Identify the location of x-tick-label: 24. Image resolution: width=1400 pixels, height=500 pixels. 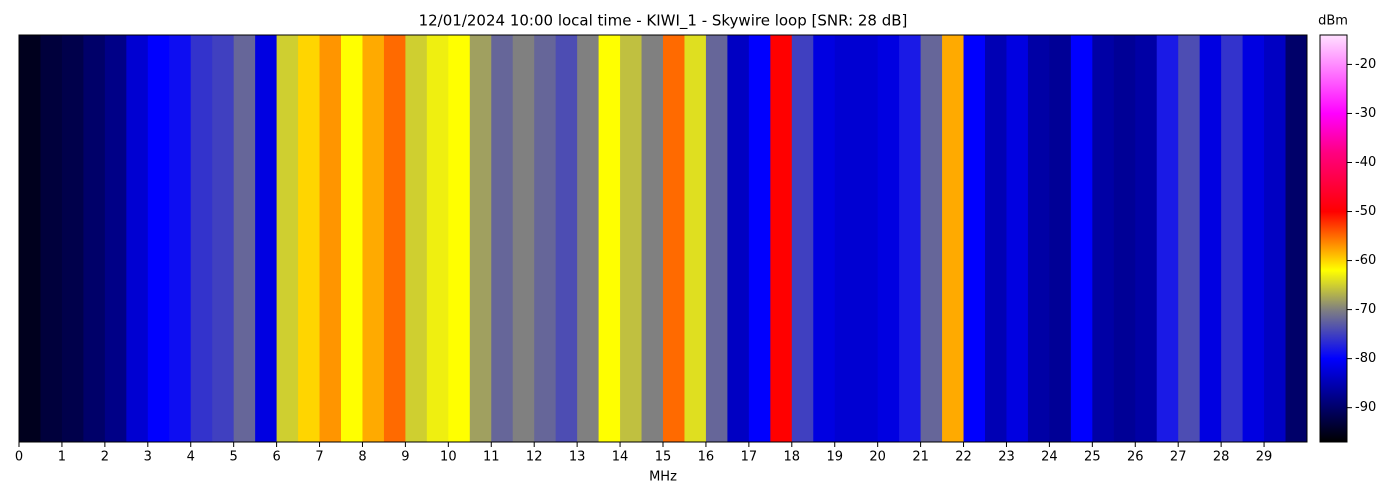
(1049, 457).